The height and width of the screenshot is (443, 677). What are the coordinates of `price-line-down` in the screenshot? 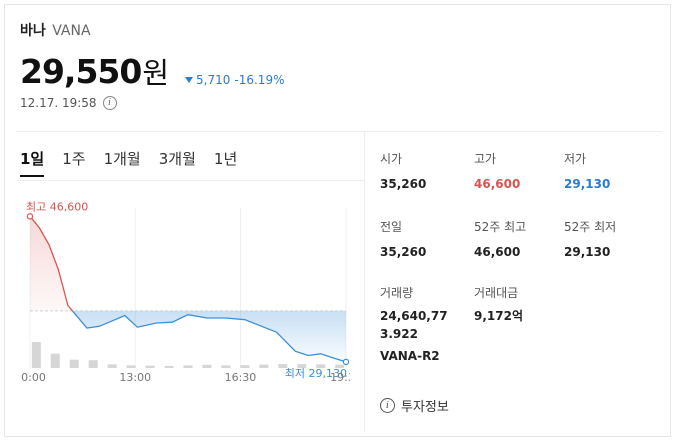 It's located at (209, 336).